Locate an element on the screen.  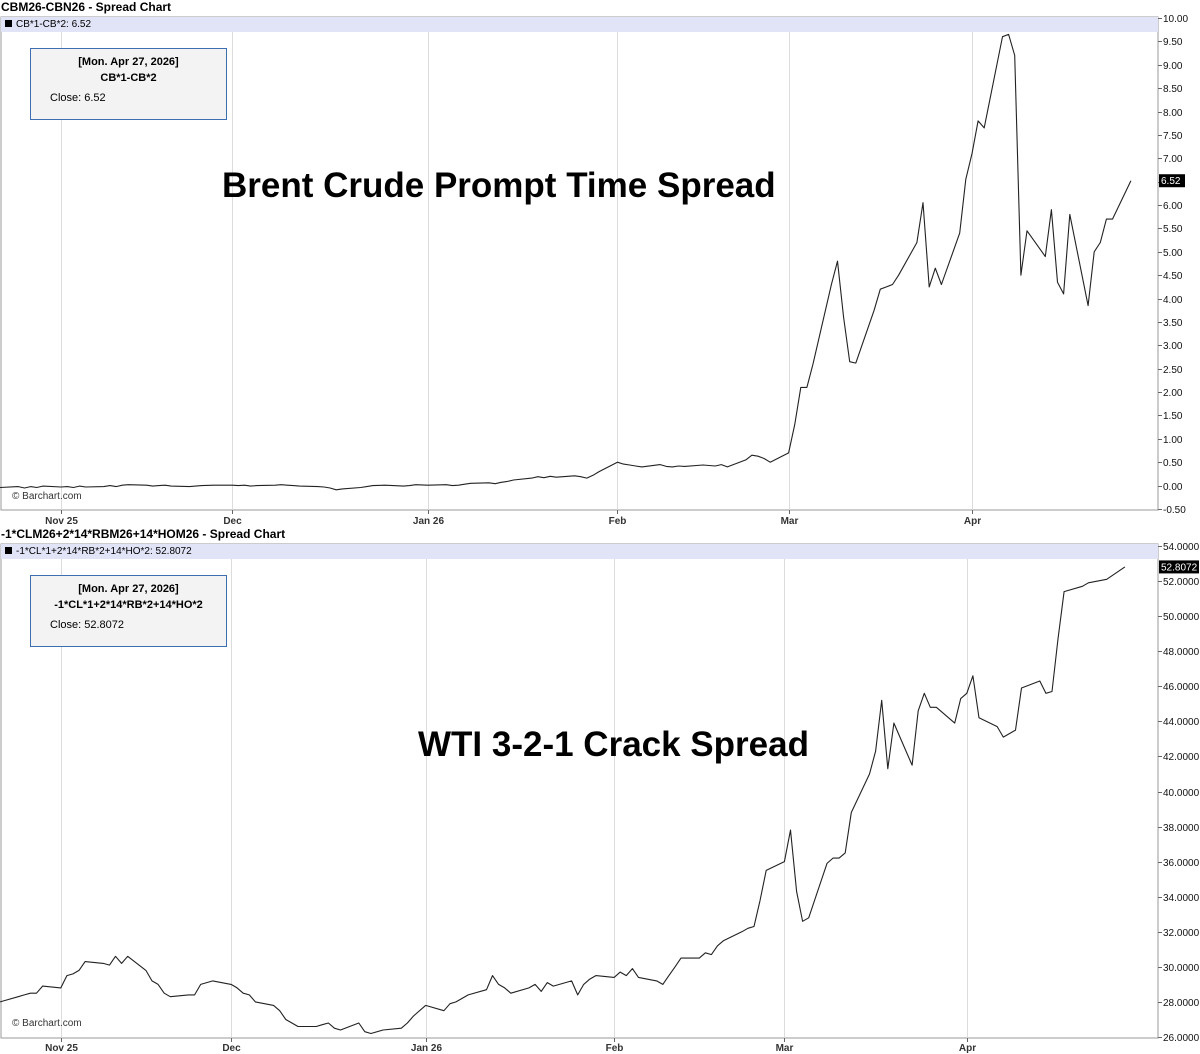
y-tick-label: 32.0000 is located at coordinates (1181, 933).